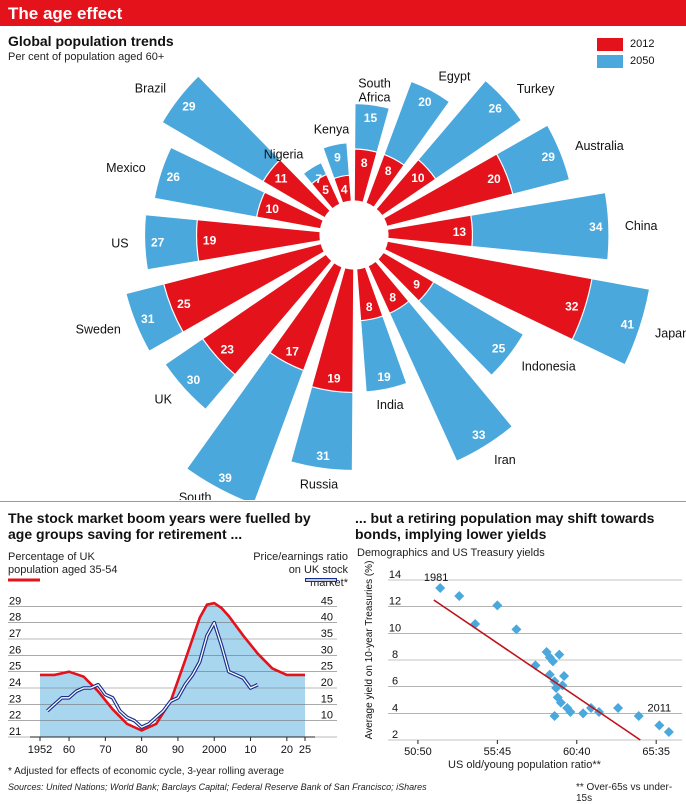  What do you see at coordinates (194, 380) in the screenshot?
I see `value-label-2050-uk: 30` at bounding box center [194, 380].